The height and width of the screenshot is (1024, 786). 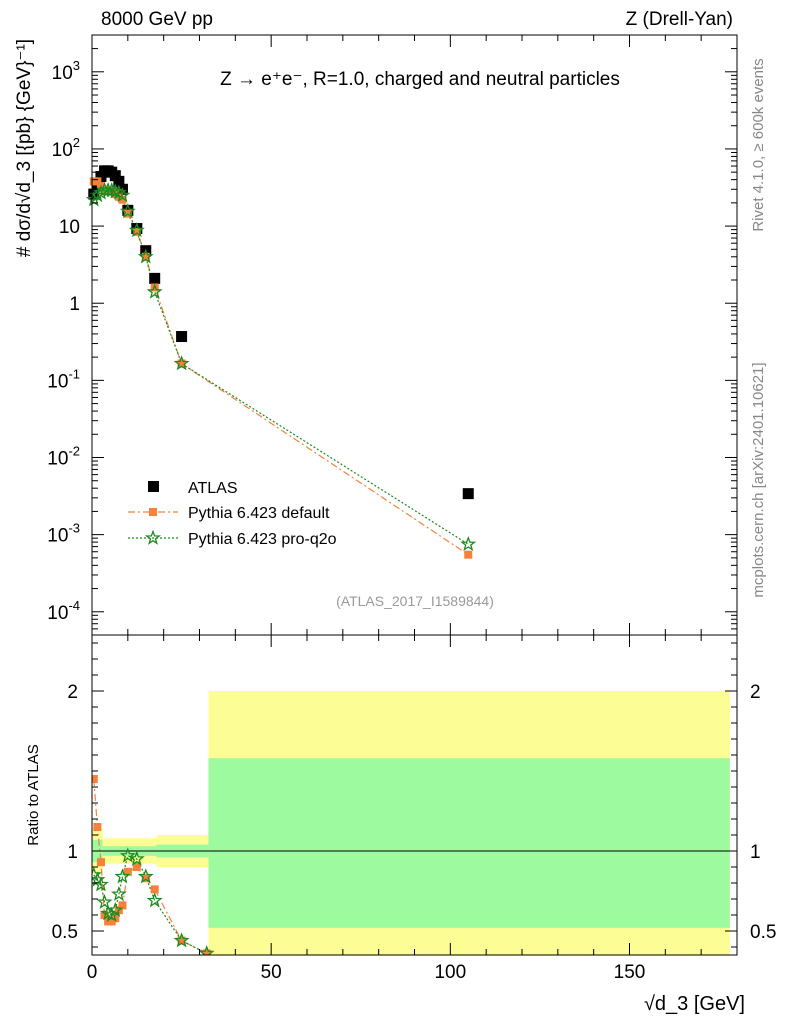 What do you see at coordinates (72, 852) in the screenshot?
I see `ratio-y-tick-label: 1` at bounding box center [72, 852].